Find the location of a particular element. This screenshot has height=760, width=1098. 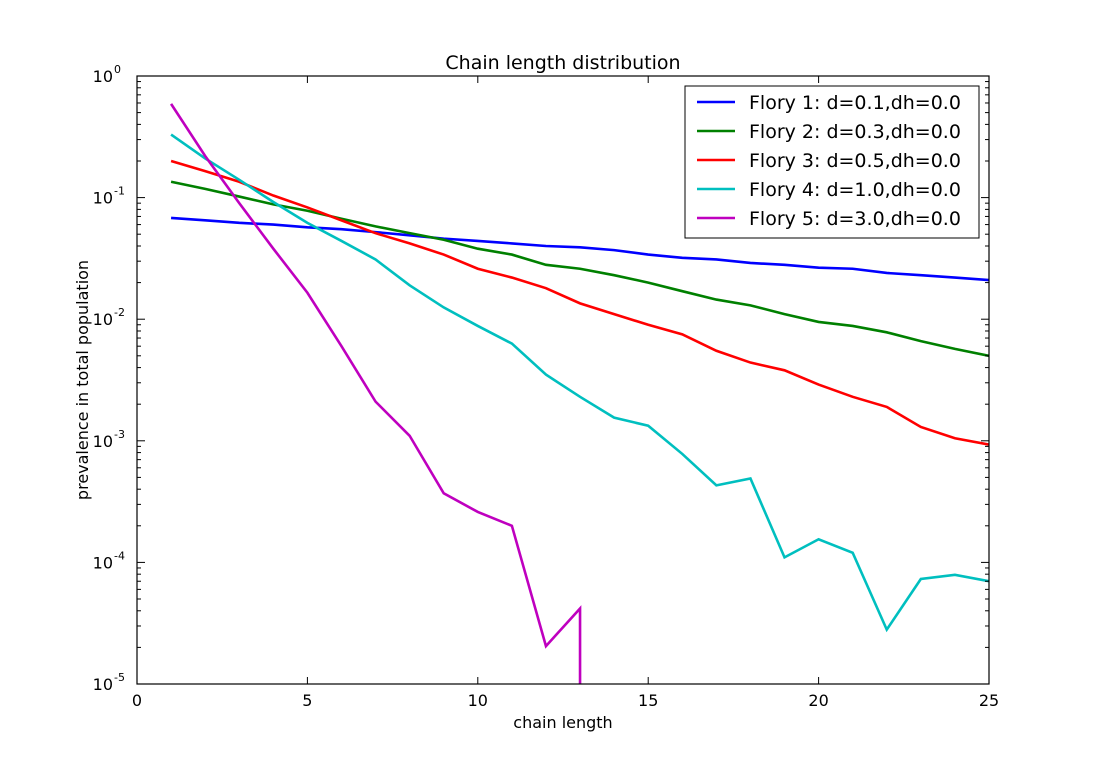

y-tick-exponent: -1 is located at coordinates (119, 191).